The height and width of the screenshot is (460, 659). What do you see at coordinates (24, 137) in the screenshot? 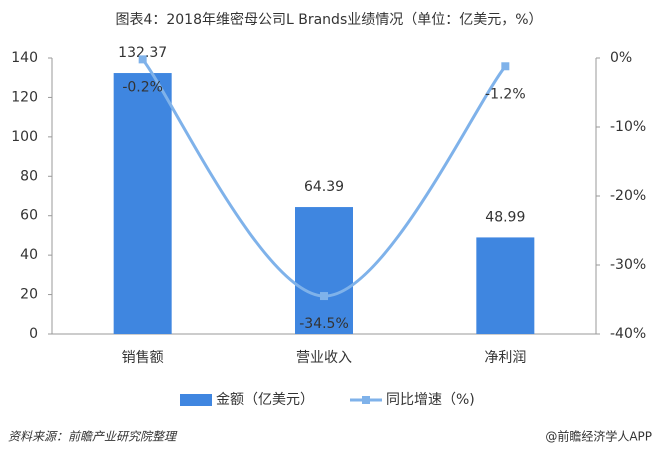
I see `y-tick-label: 100` at bounding box center [24, 137].